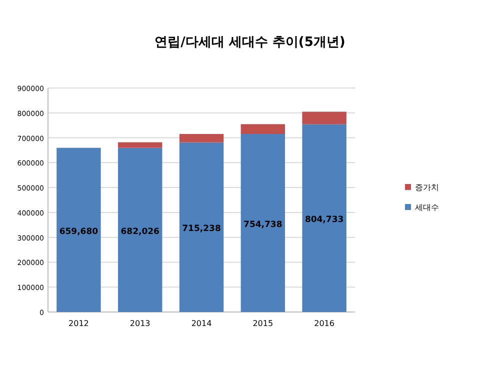 This screenshot has height=370, width=500. What do you see at coordinates (250, 42) in the screenshot?
I see `chart-title: 연립/다세대 세대수 추이(5개년)` at bounding box center [250, 42].